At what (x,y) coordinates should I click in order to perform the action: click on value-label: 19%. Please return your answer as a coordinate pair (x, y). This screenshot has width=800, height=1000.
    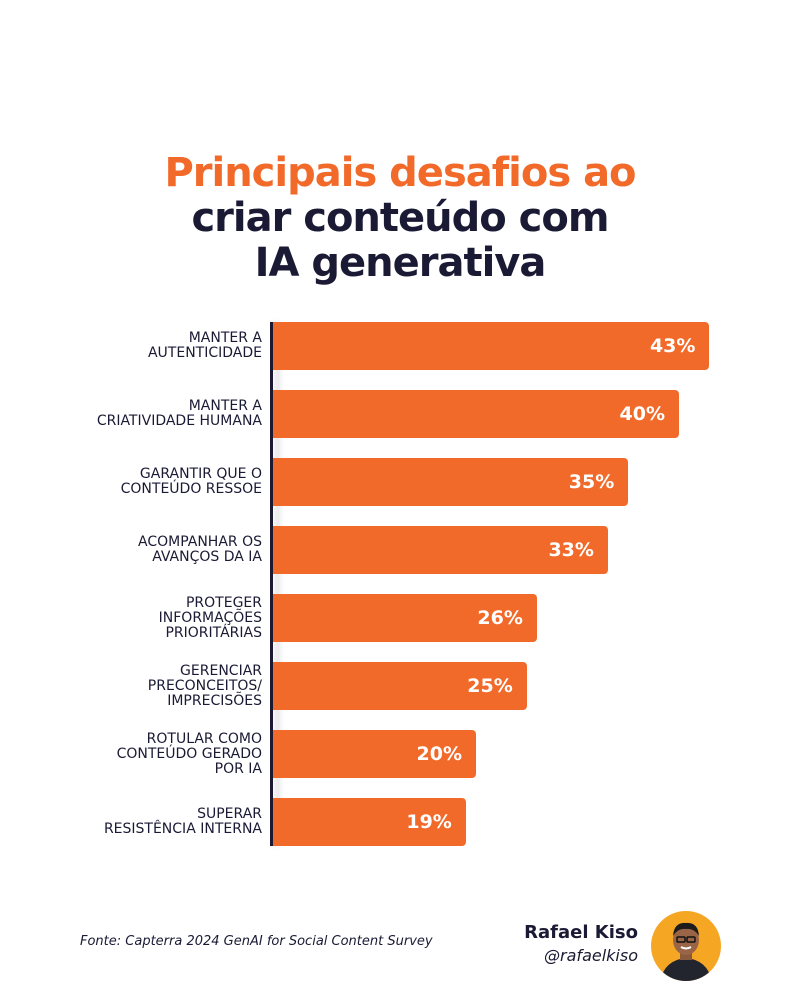
    Looking at the image, I should click on (429, 822).